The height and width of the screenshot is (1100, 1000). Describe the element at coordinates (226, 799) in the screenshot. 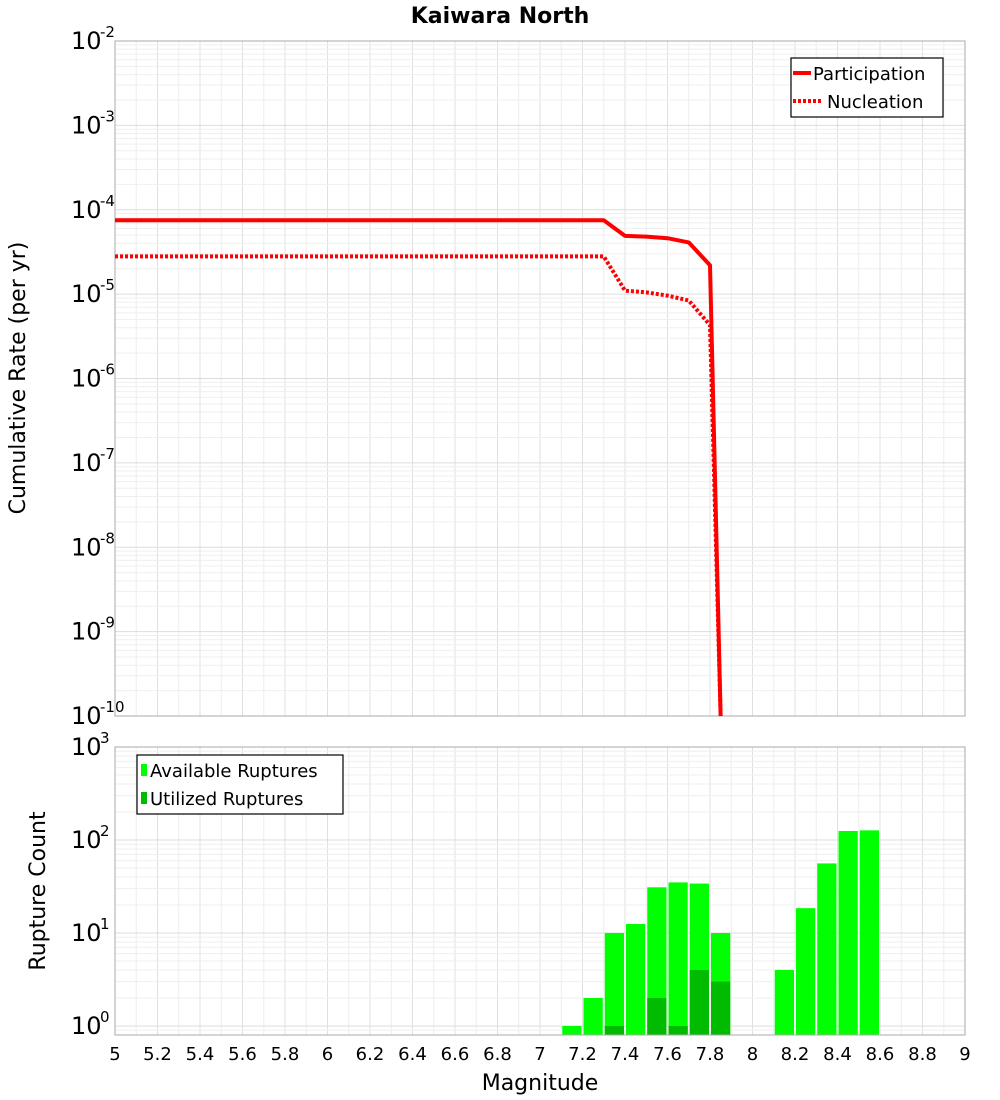

I see `legend-utilized-label: Utilized Ruptures` at that location.